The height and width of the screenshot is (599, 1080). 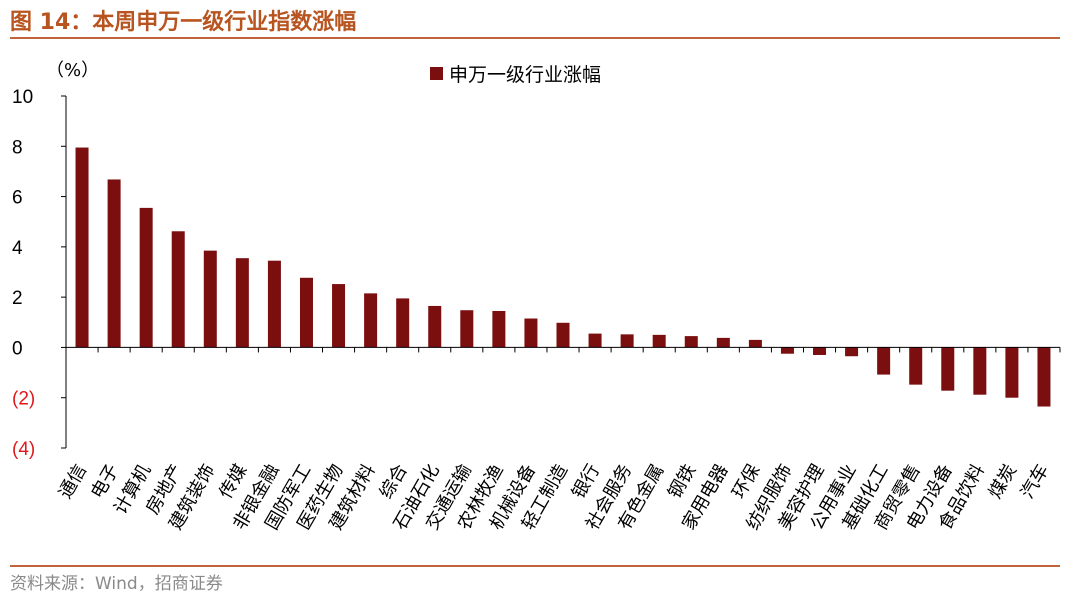 I want to click on legend-label: 申万一级行业涨幅, so click(x=525, y=75).